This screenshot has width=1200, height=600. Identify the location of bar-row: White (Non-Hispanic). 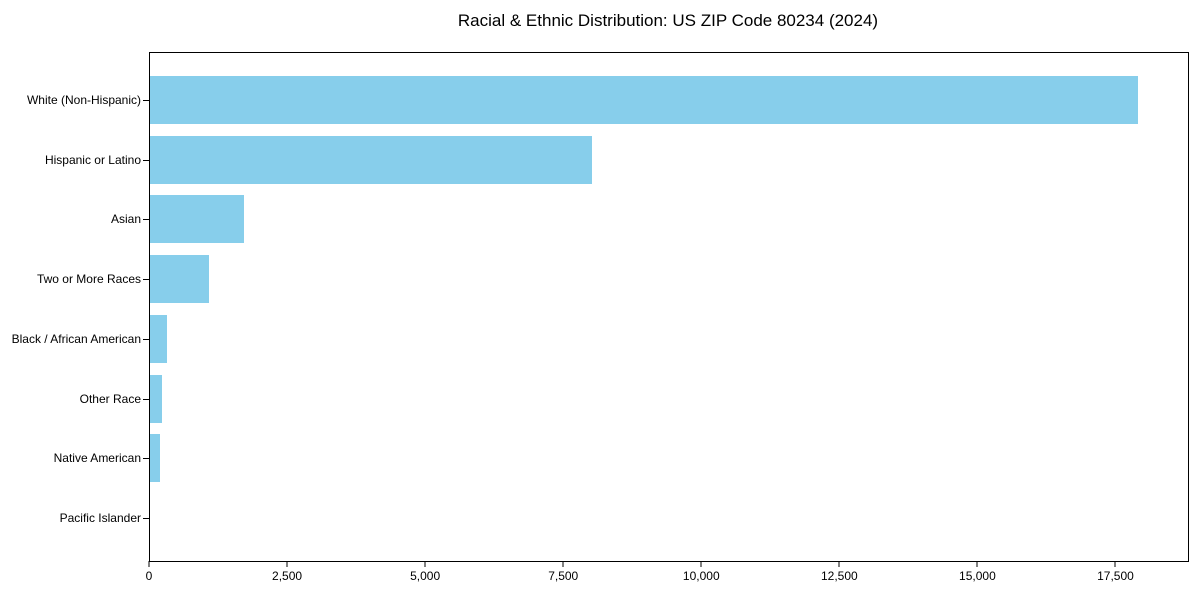
(607, 100).